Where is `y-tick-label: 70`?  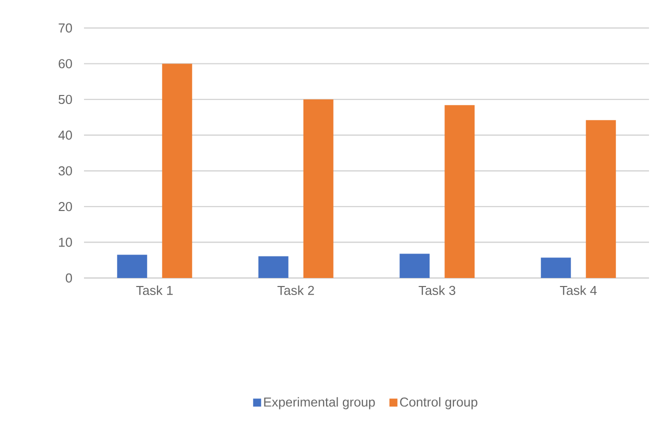
y-tick-label: 70 is located at coordinates (65, 28).